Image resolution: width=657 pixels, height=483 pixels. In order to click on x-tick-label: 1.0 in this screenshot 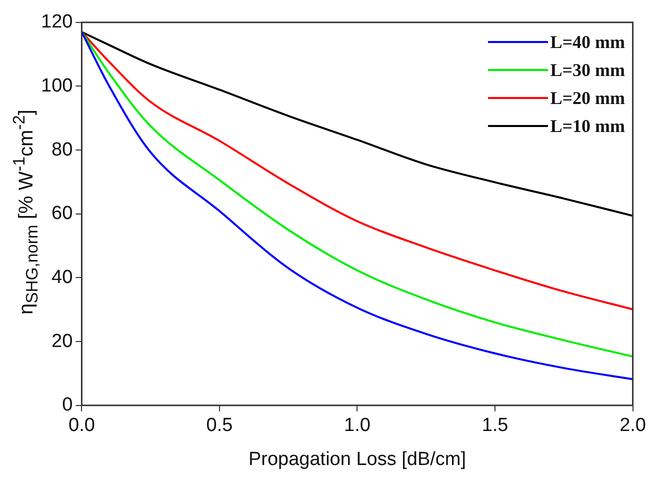, I will do `click(357, 425)`.